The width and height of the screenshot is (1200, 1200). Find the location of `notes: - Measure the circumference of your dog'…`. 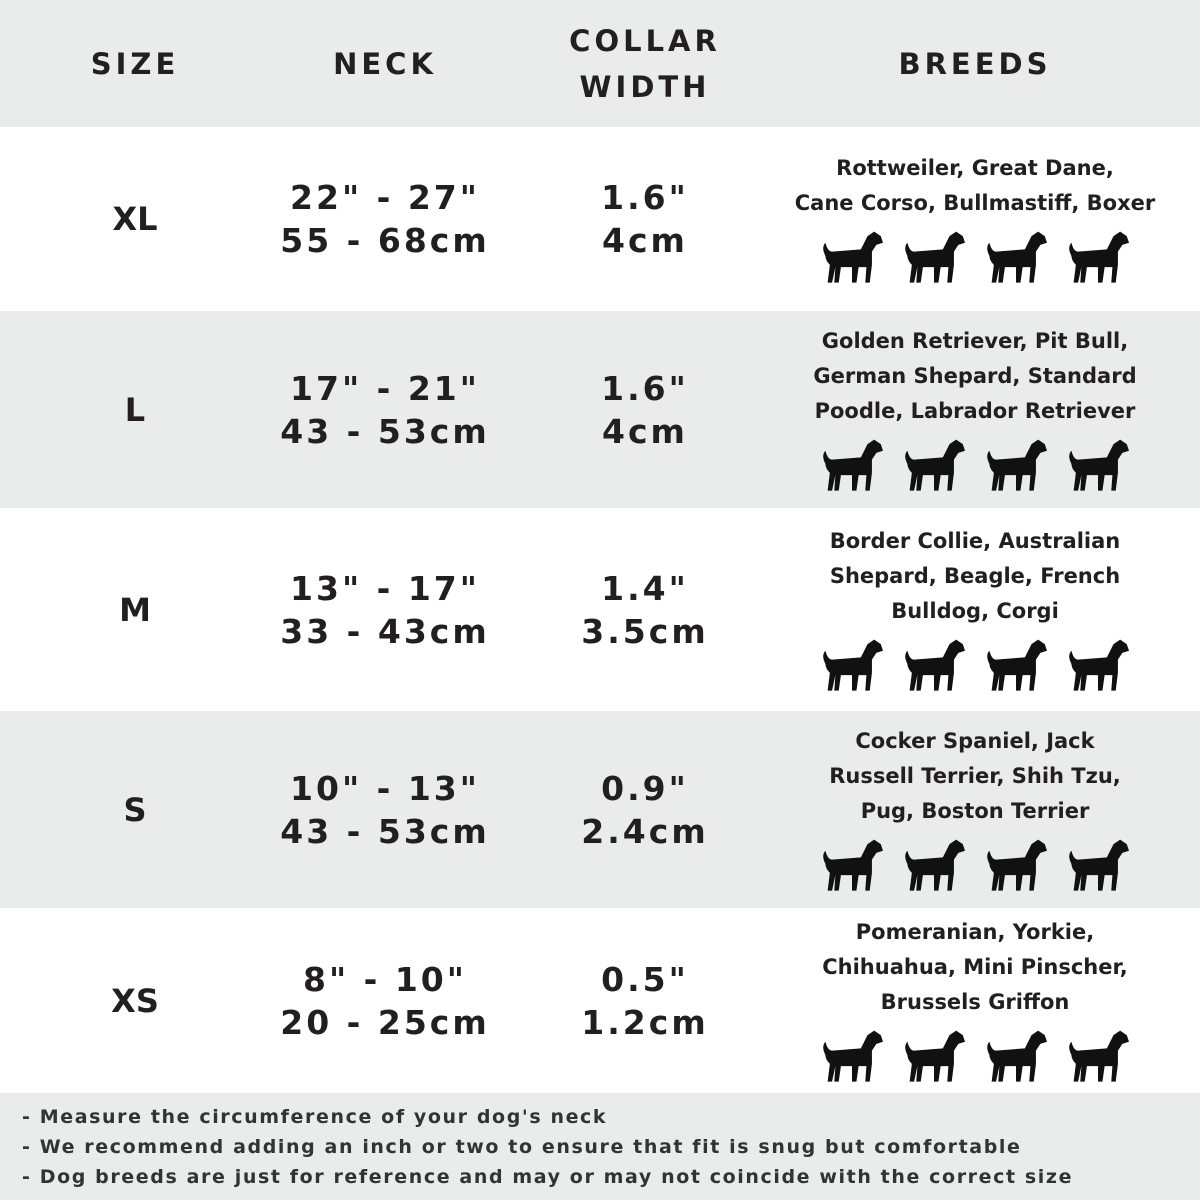

notes: - Measure the circumference of your dog'… is located at coordinates (600, 1146).